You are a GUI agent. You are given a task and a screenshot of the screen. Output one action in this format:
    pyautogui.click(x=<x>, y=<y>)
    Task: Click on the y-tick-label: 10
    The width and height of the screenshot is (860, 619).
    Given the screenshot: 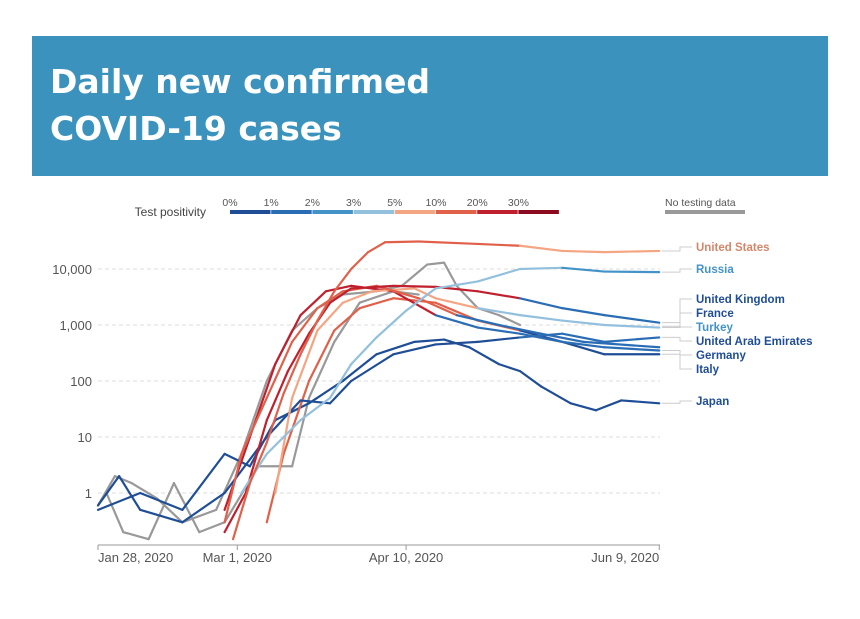 What is the action you would take?
    pyautogui.click(x=85, y=437)
    